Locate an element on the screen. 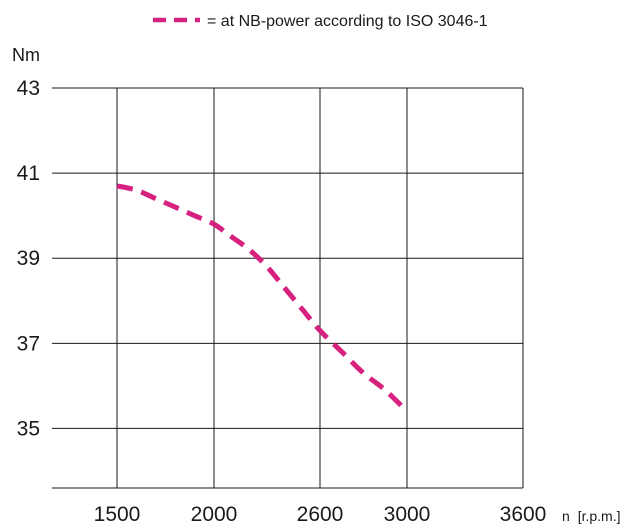  x-tick-label-2000: 2000 is located at coordinates (214, 514).